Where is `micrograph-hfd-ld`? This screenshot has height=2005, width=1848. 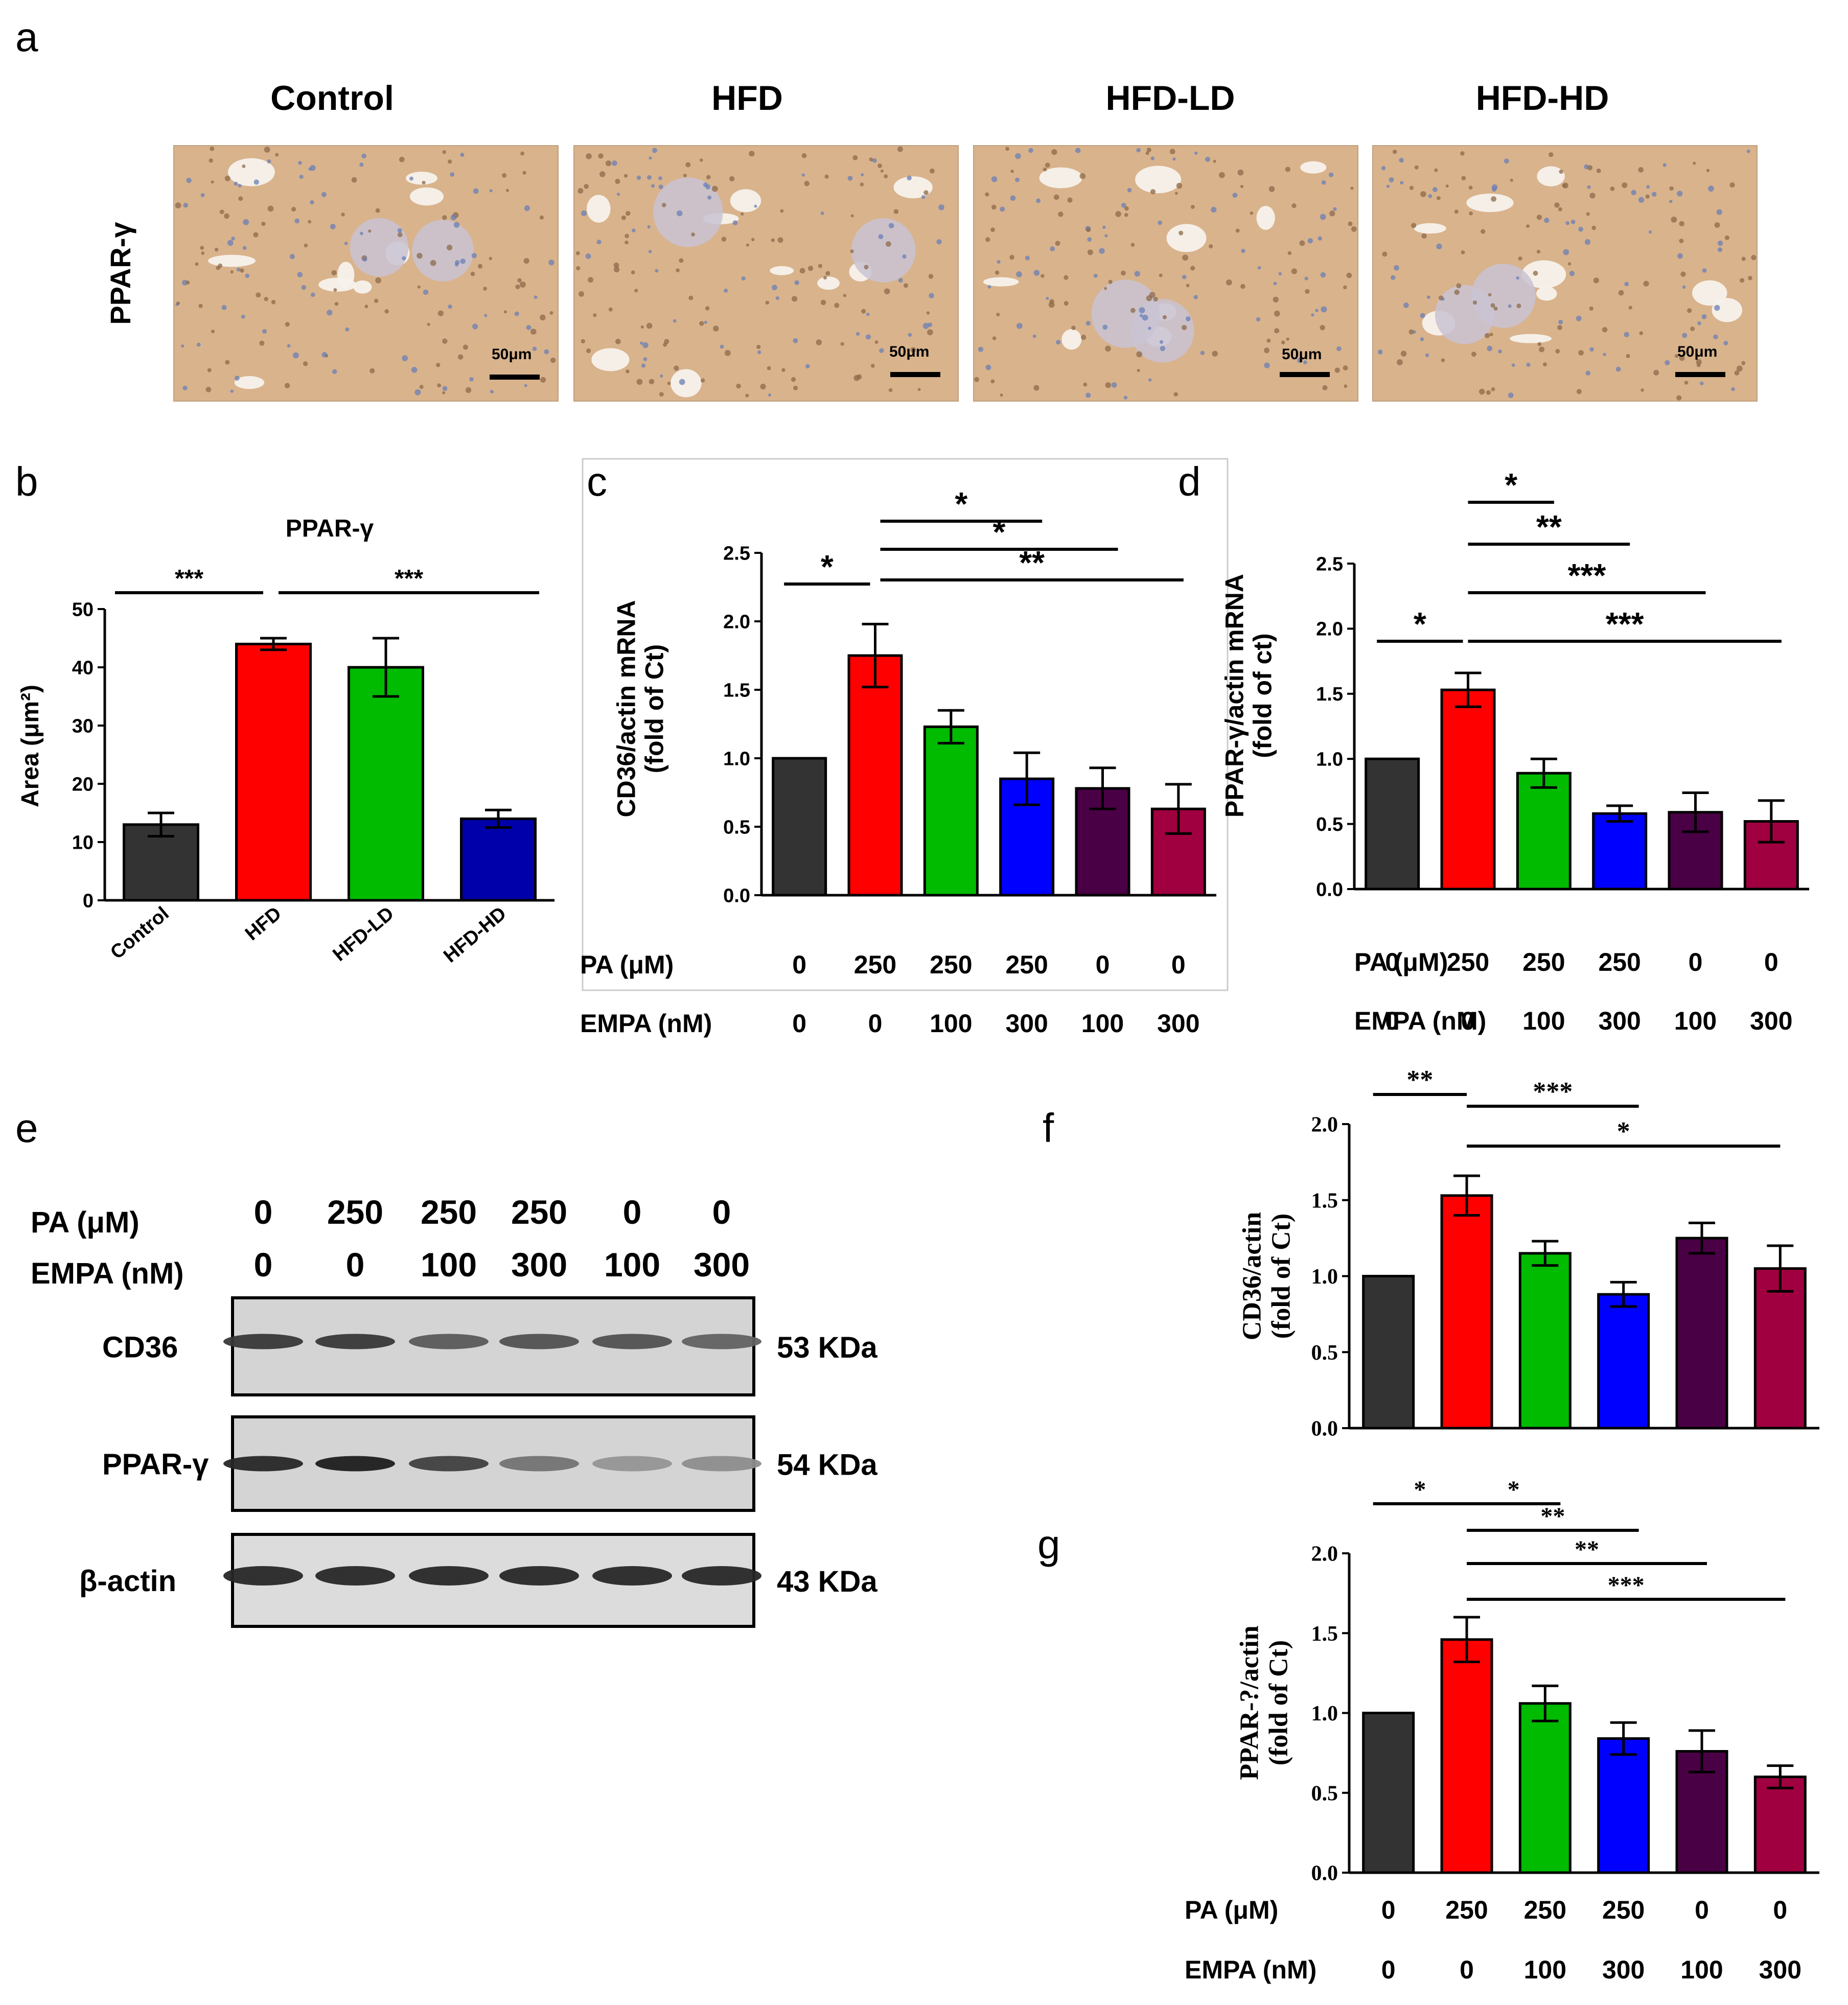 micrograph-hfd-ld is located at coordinates (1165, 273).